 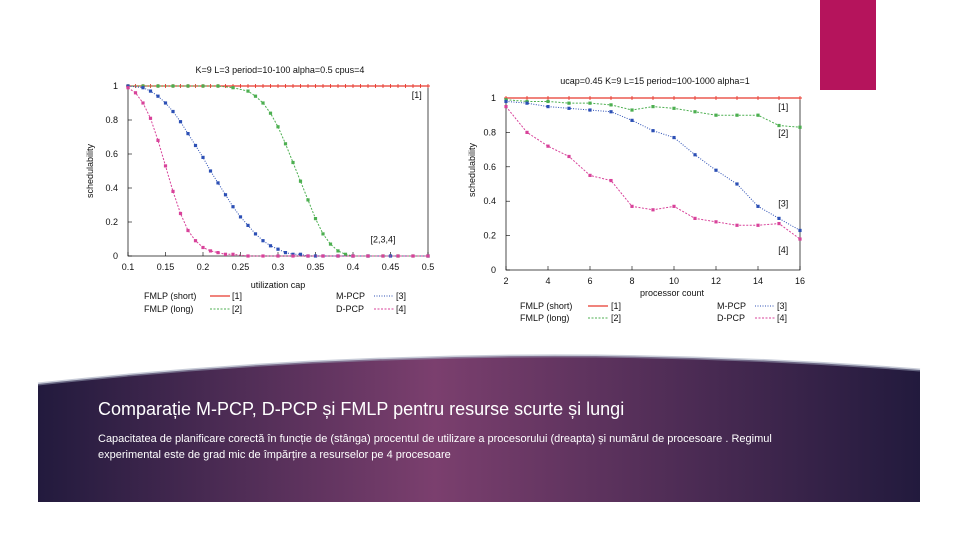 I want to click on legend-label-1: FMLP (short), so click(x=170, y=296).